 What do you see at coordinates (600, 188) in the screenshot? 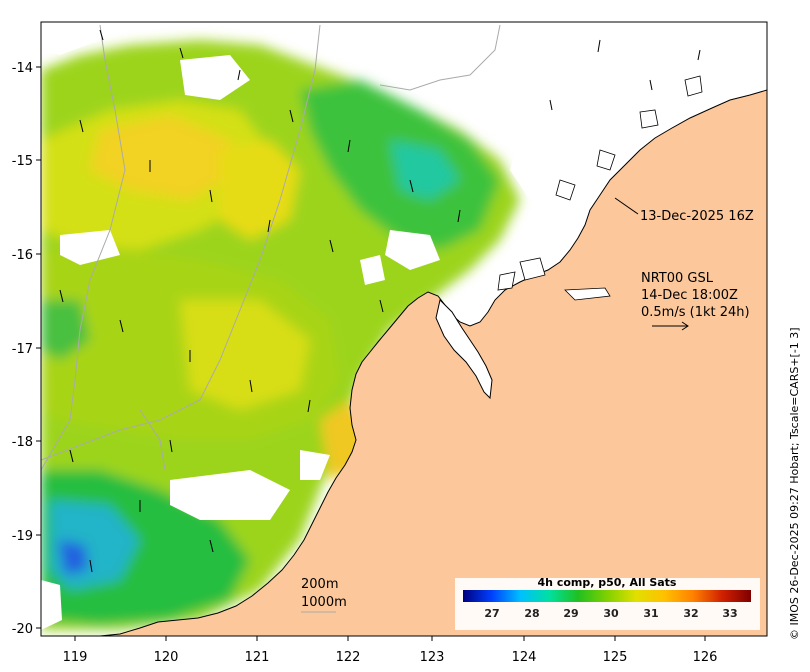
I see `coastal-islands` at bounding box center [600, 188].